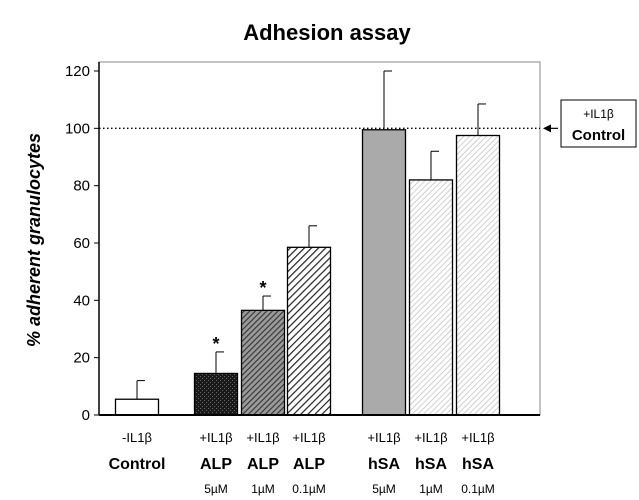 This screenshot has width=639, height=500. What do you see at coordinates (327, 32) in the screenshot?
I see `chart-title: Adhesion assay` at bounding box center [327, 32].